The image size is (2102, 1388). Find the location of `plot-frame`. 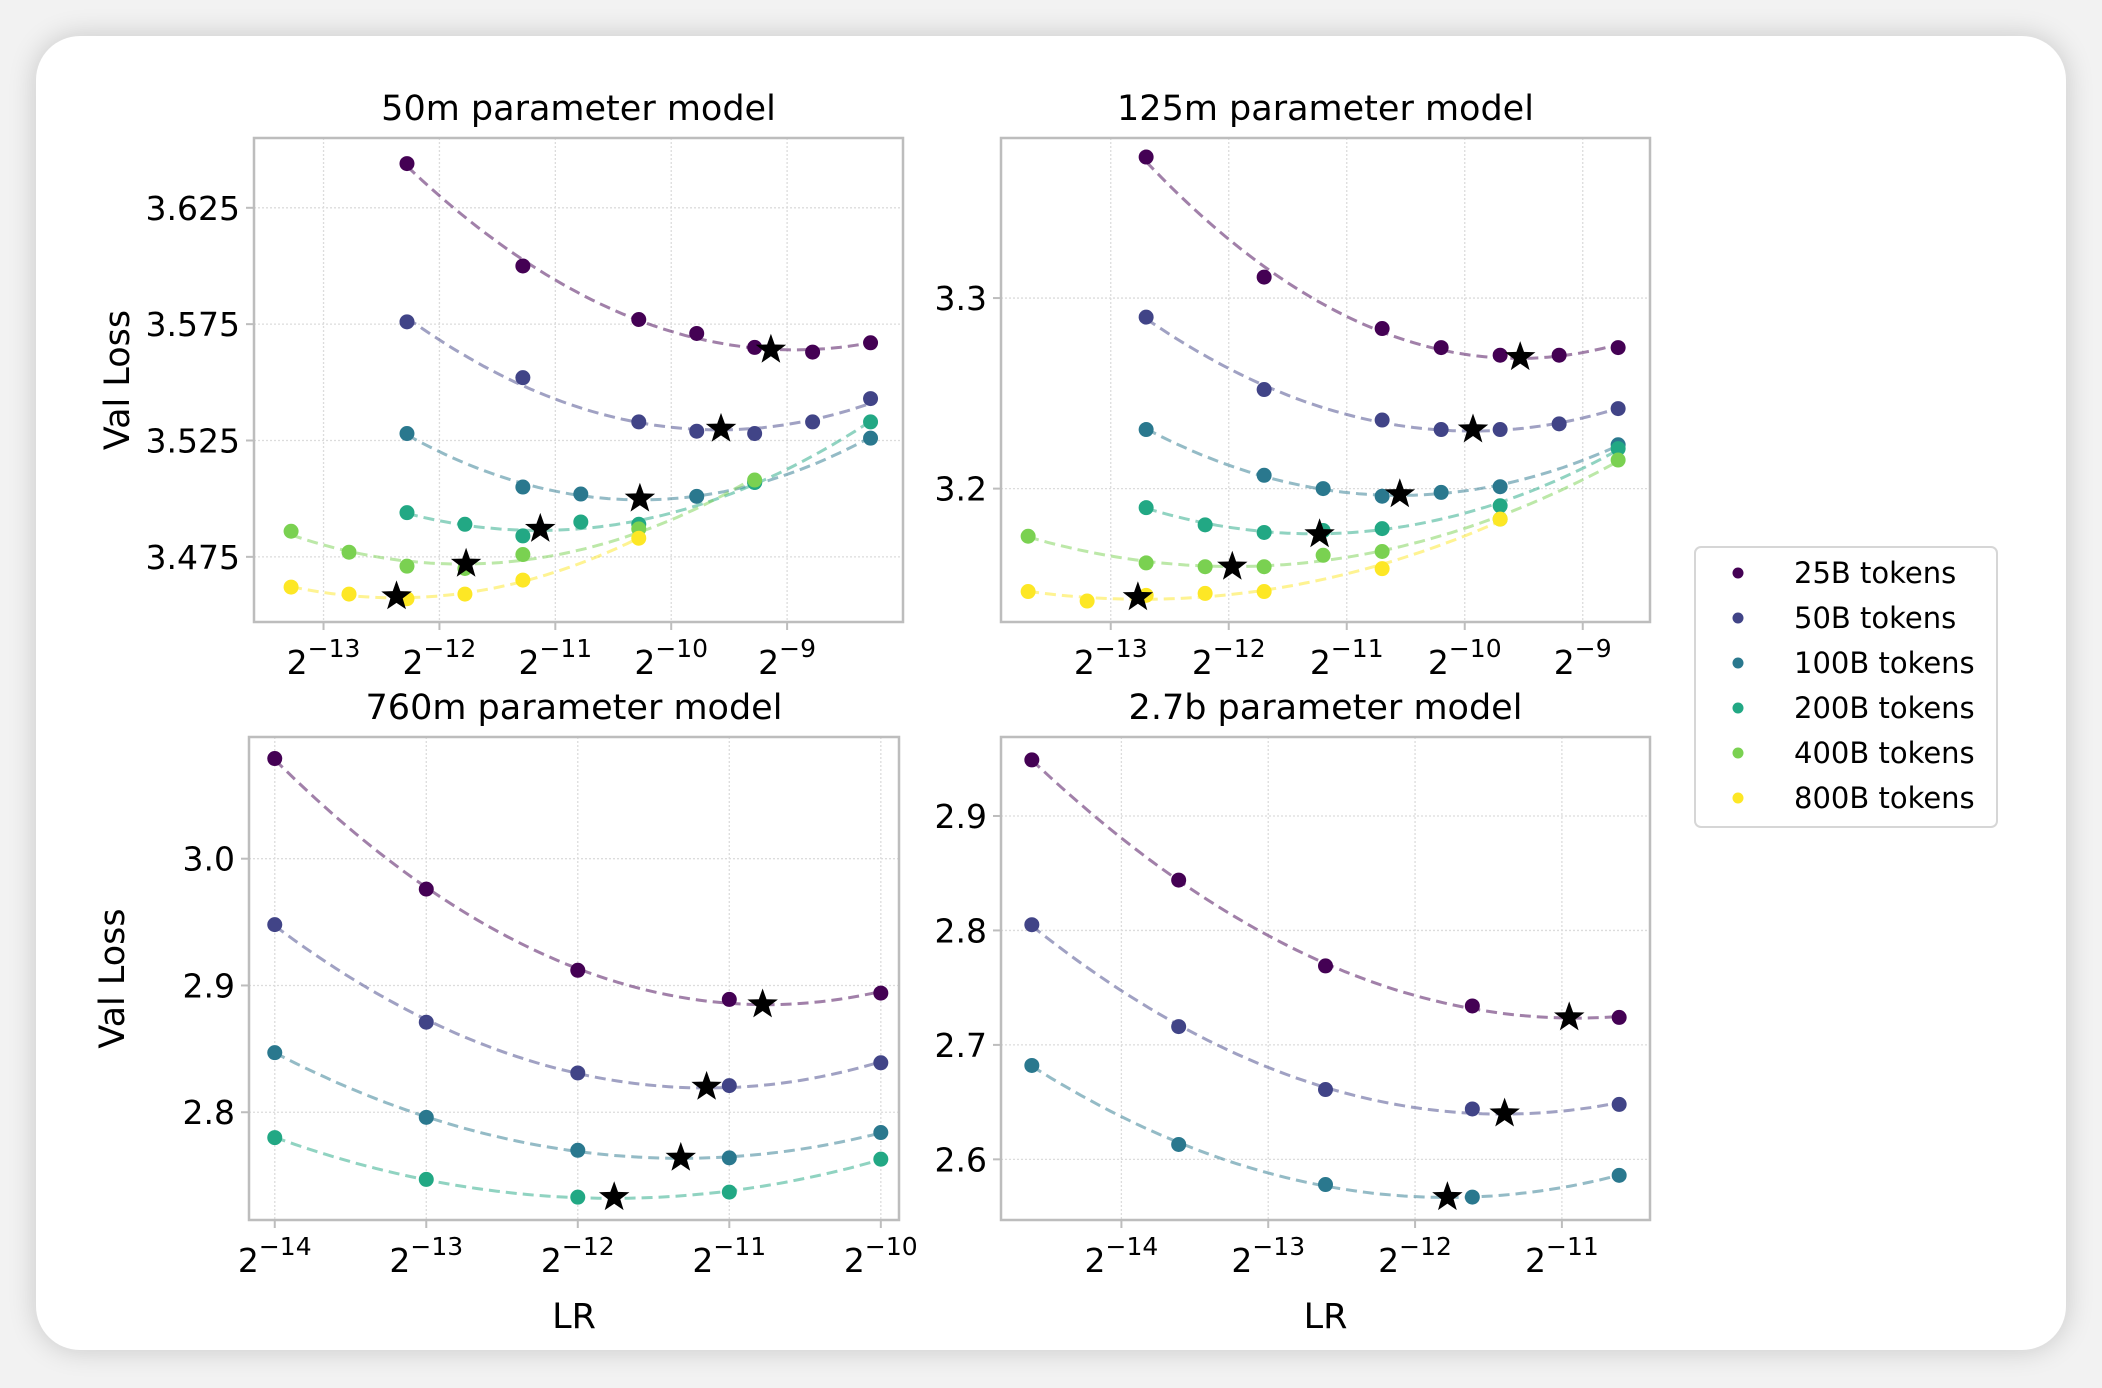

plot-frame is located at coordinates (578, 380).